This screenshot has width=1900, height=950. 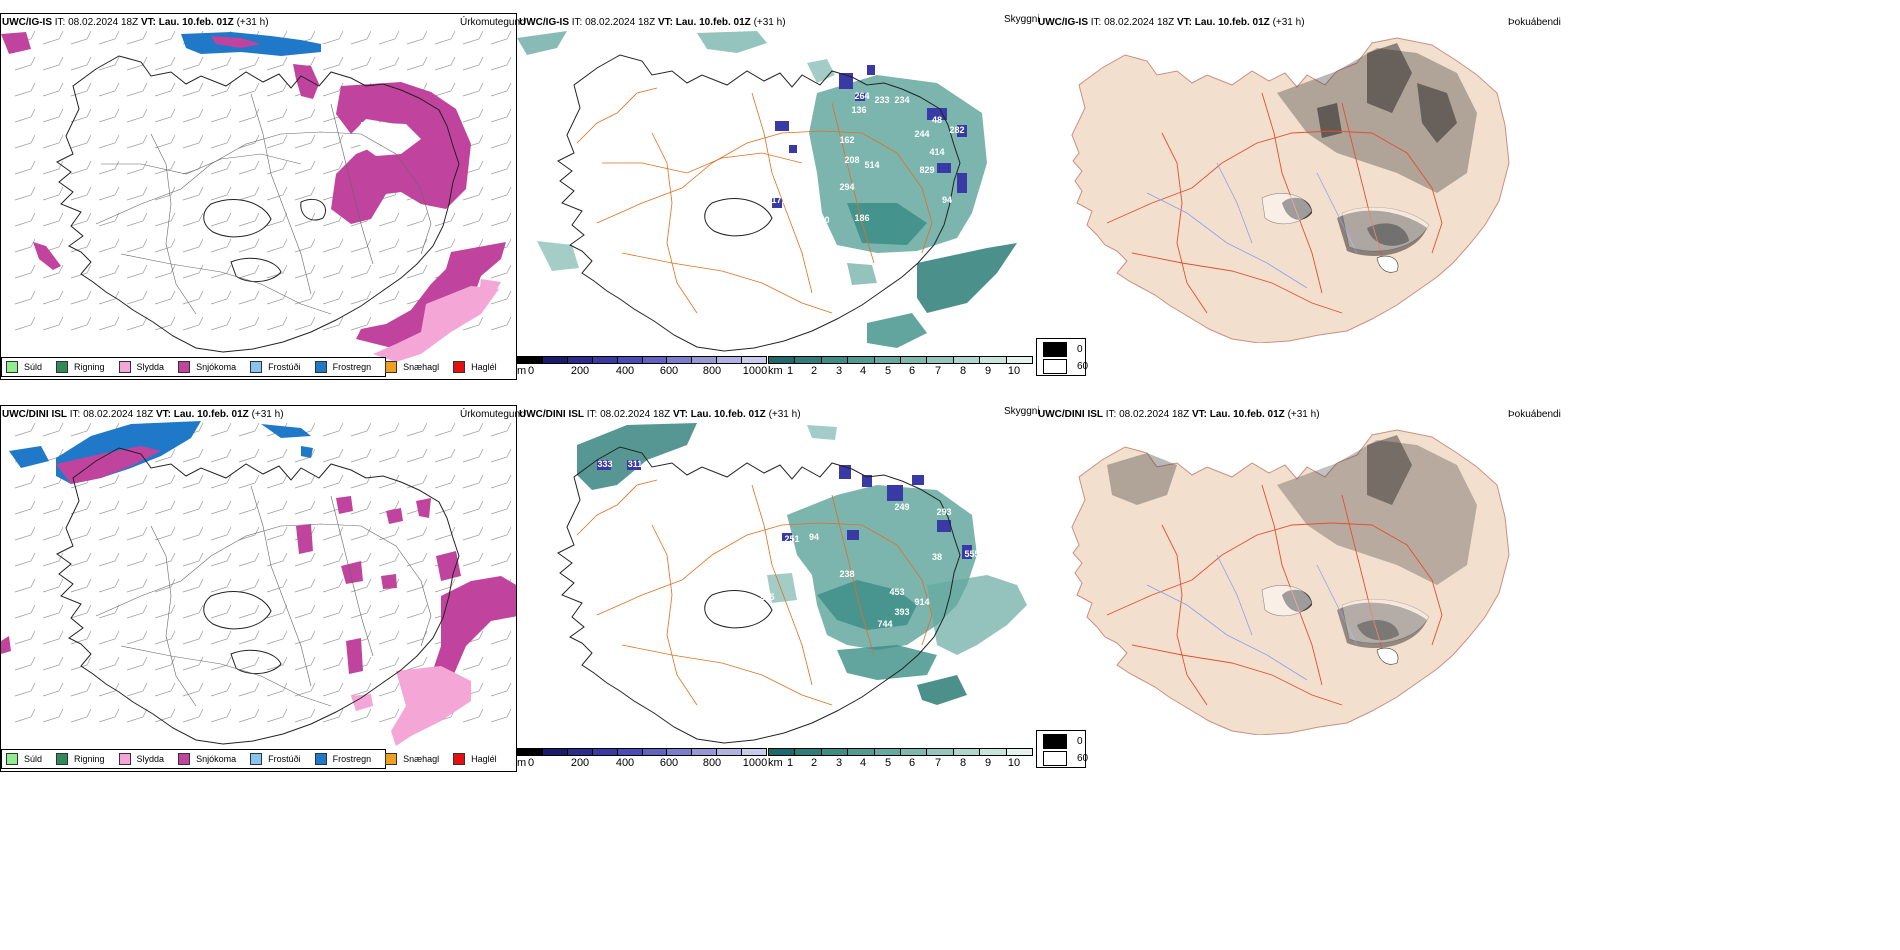 What do you see at coordinates (211, 414) in the screenshot?
I see `vt-value: Lau. 10.feb. 01Z` at bounding box center [211, 414].